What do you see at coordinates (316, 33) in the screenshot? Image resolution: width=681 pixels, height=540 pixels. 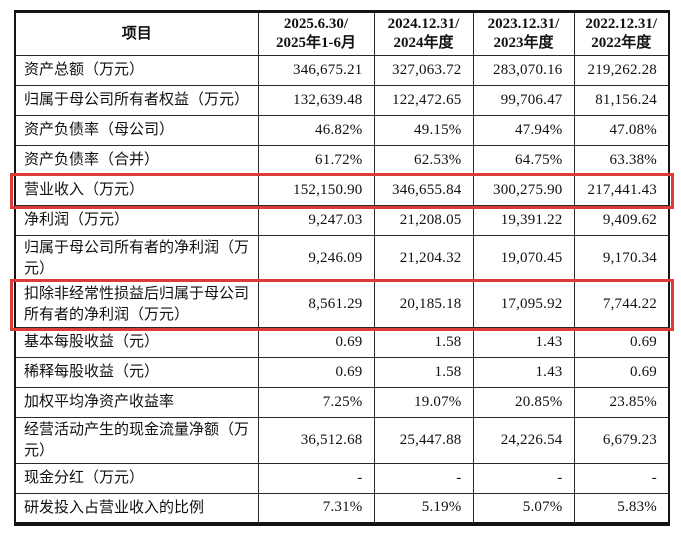 I see `column-header-period-2025: 2025.6.30/ 2025年1-6月` at bounding box center [316, 33].